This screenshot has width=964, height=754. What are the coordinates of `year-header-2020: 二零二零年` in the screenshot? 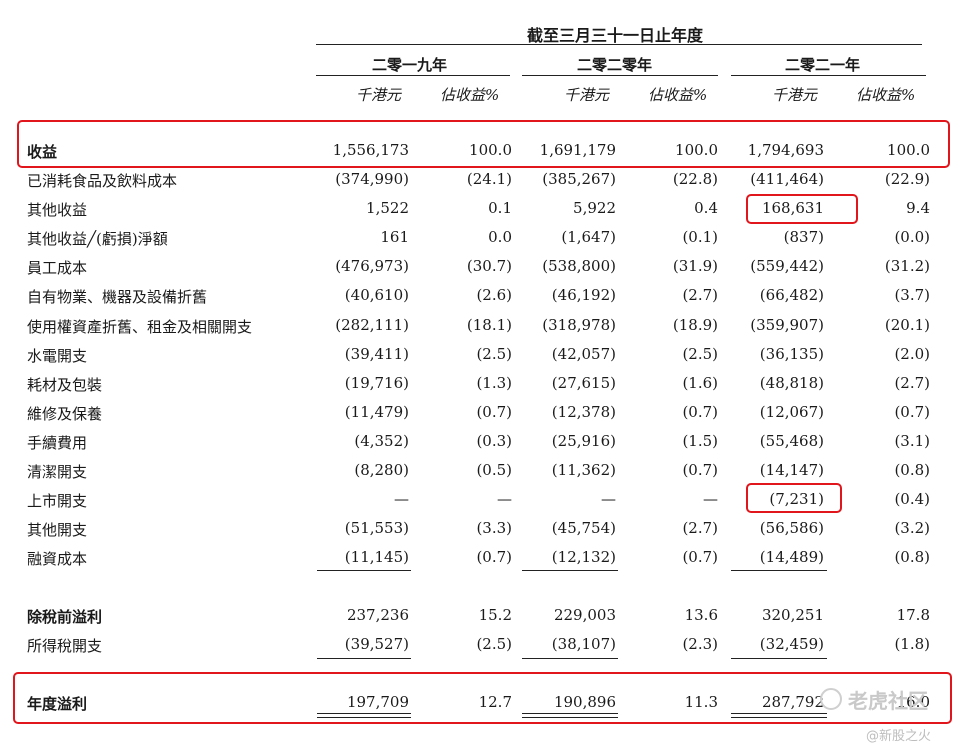 It's located at (615, 65).